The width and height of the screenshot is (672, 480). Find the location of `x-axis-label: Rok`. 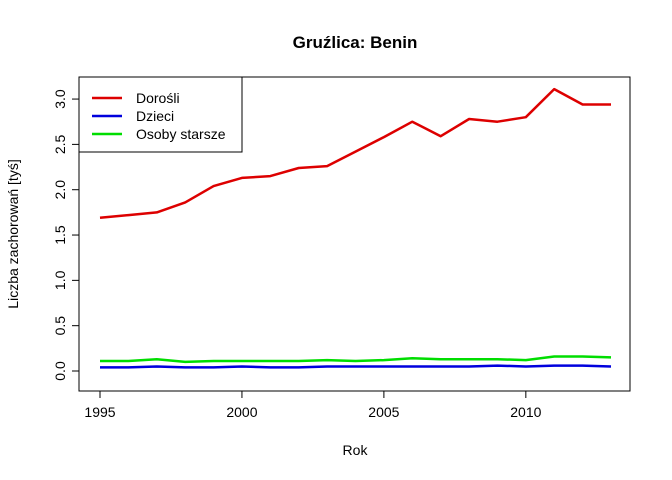

x-axis-label: Rok is located at coordinates (356, 450).